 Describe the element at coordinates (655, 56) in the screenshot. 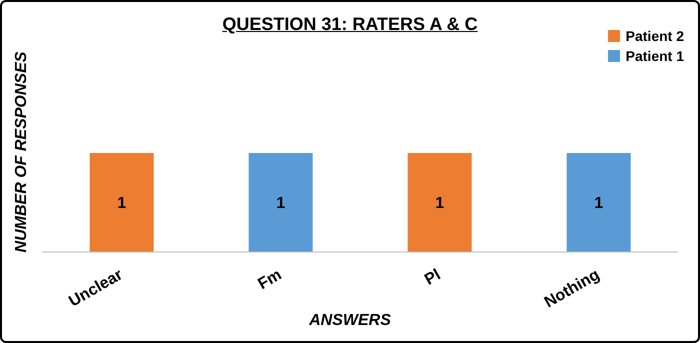

I see `legend-label: Patient 1` at that location.